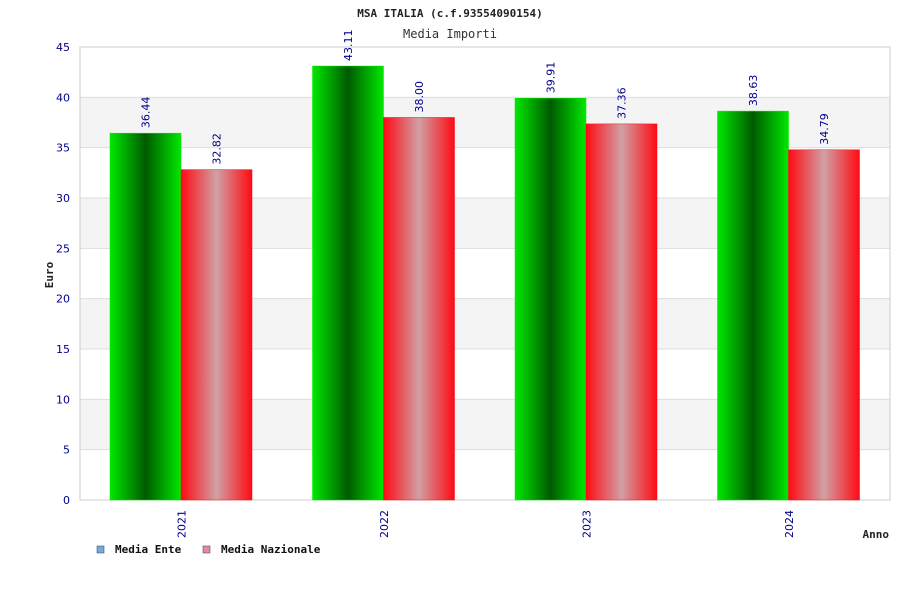 This screenshot has width=900, height=600. I want to click on grid-band, so click(485, 72).